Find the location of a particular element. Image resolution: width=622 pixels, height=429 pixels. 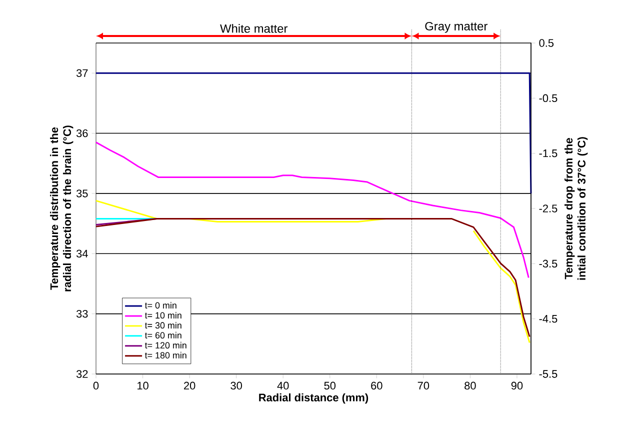

legend-label: t= 180 min is located at coordinates (165, 355).